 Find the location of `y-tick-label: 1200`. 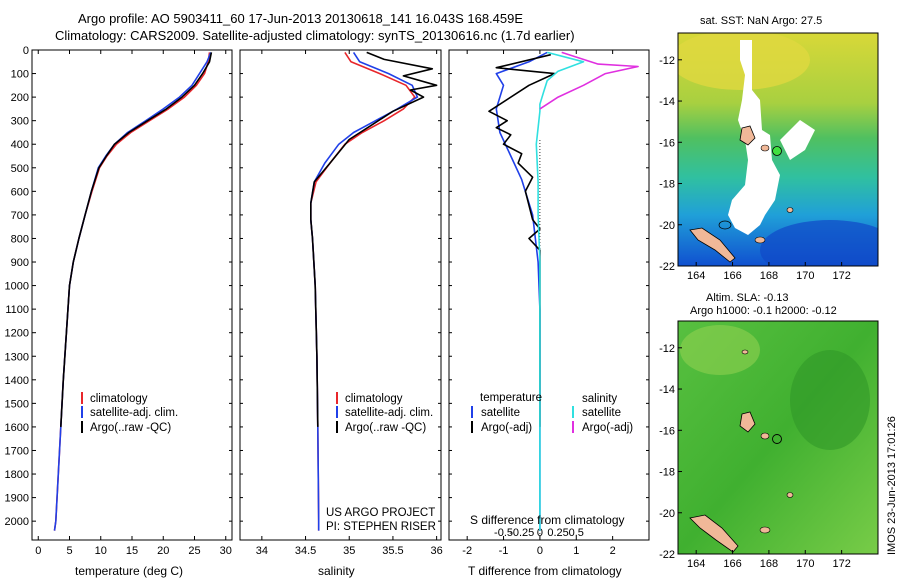

y-tick-label: 1200 is located at coordinates (17, 334).